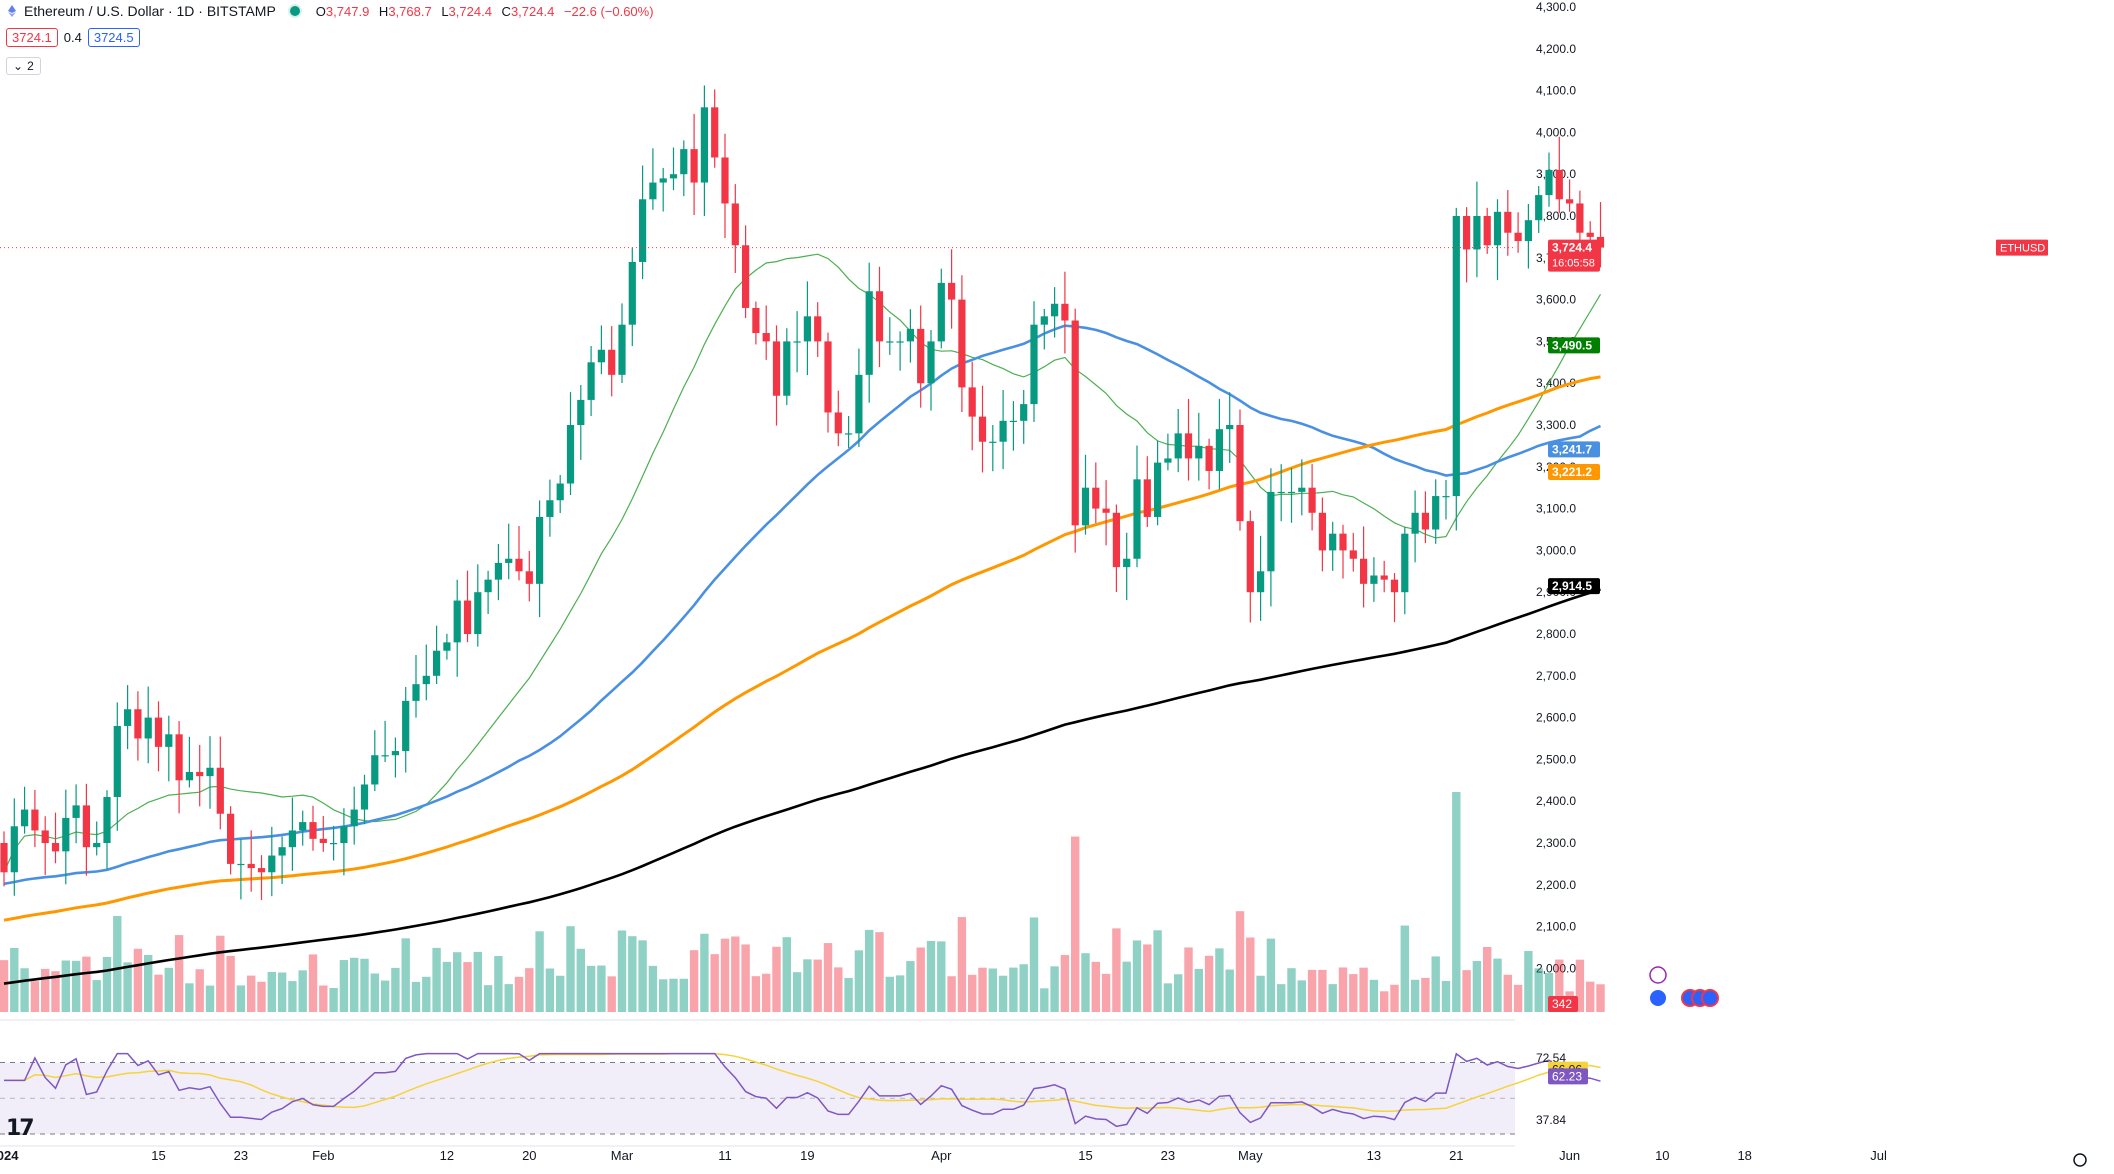 Image resolution: width=2114 pixels, height=1174 pixels. Describe the element at coordinates (9, 1155) in the screenshot. I see `time-tick-label: 2024` at that location.